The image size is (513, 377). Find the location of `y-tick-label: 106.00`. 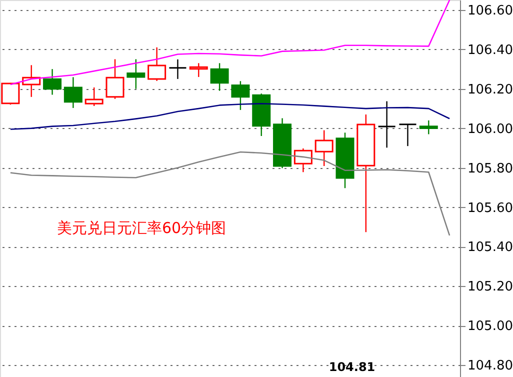

y-tick-label: 106.00 is located at coordinates (490, 129).